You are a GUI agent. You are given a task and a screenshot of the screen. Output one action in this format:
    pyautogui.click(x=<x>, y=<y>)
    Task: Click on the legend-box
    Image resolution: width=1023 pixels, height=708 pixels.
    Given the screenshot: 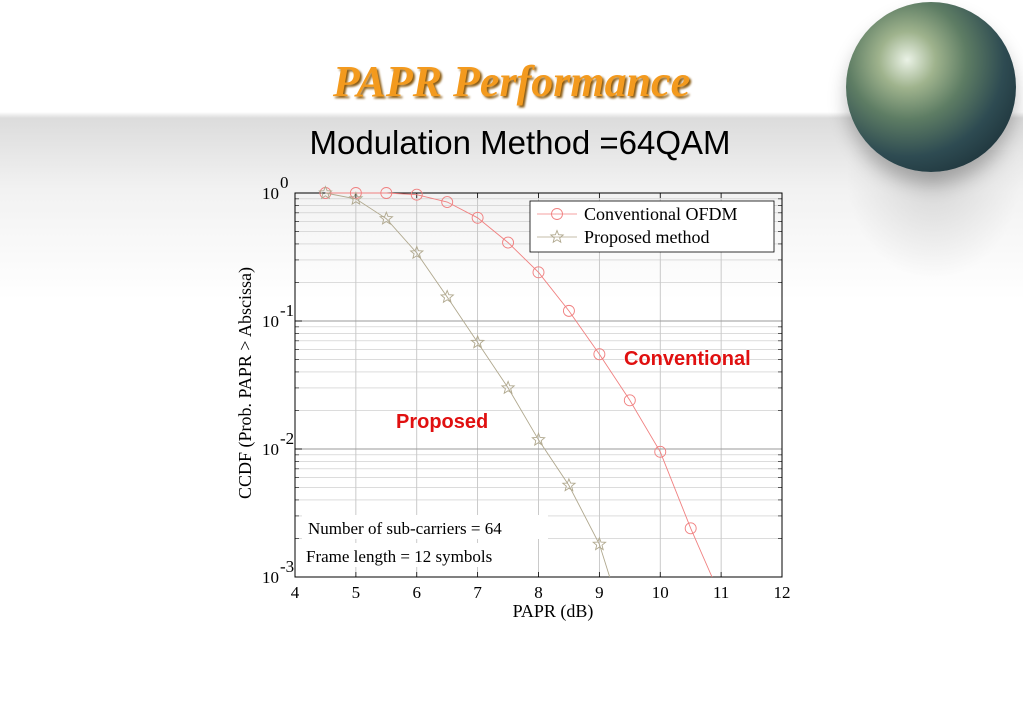 What is the action you would take?
    pyautogui.click(x=652, y=226)
    